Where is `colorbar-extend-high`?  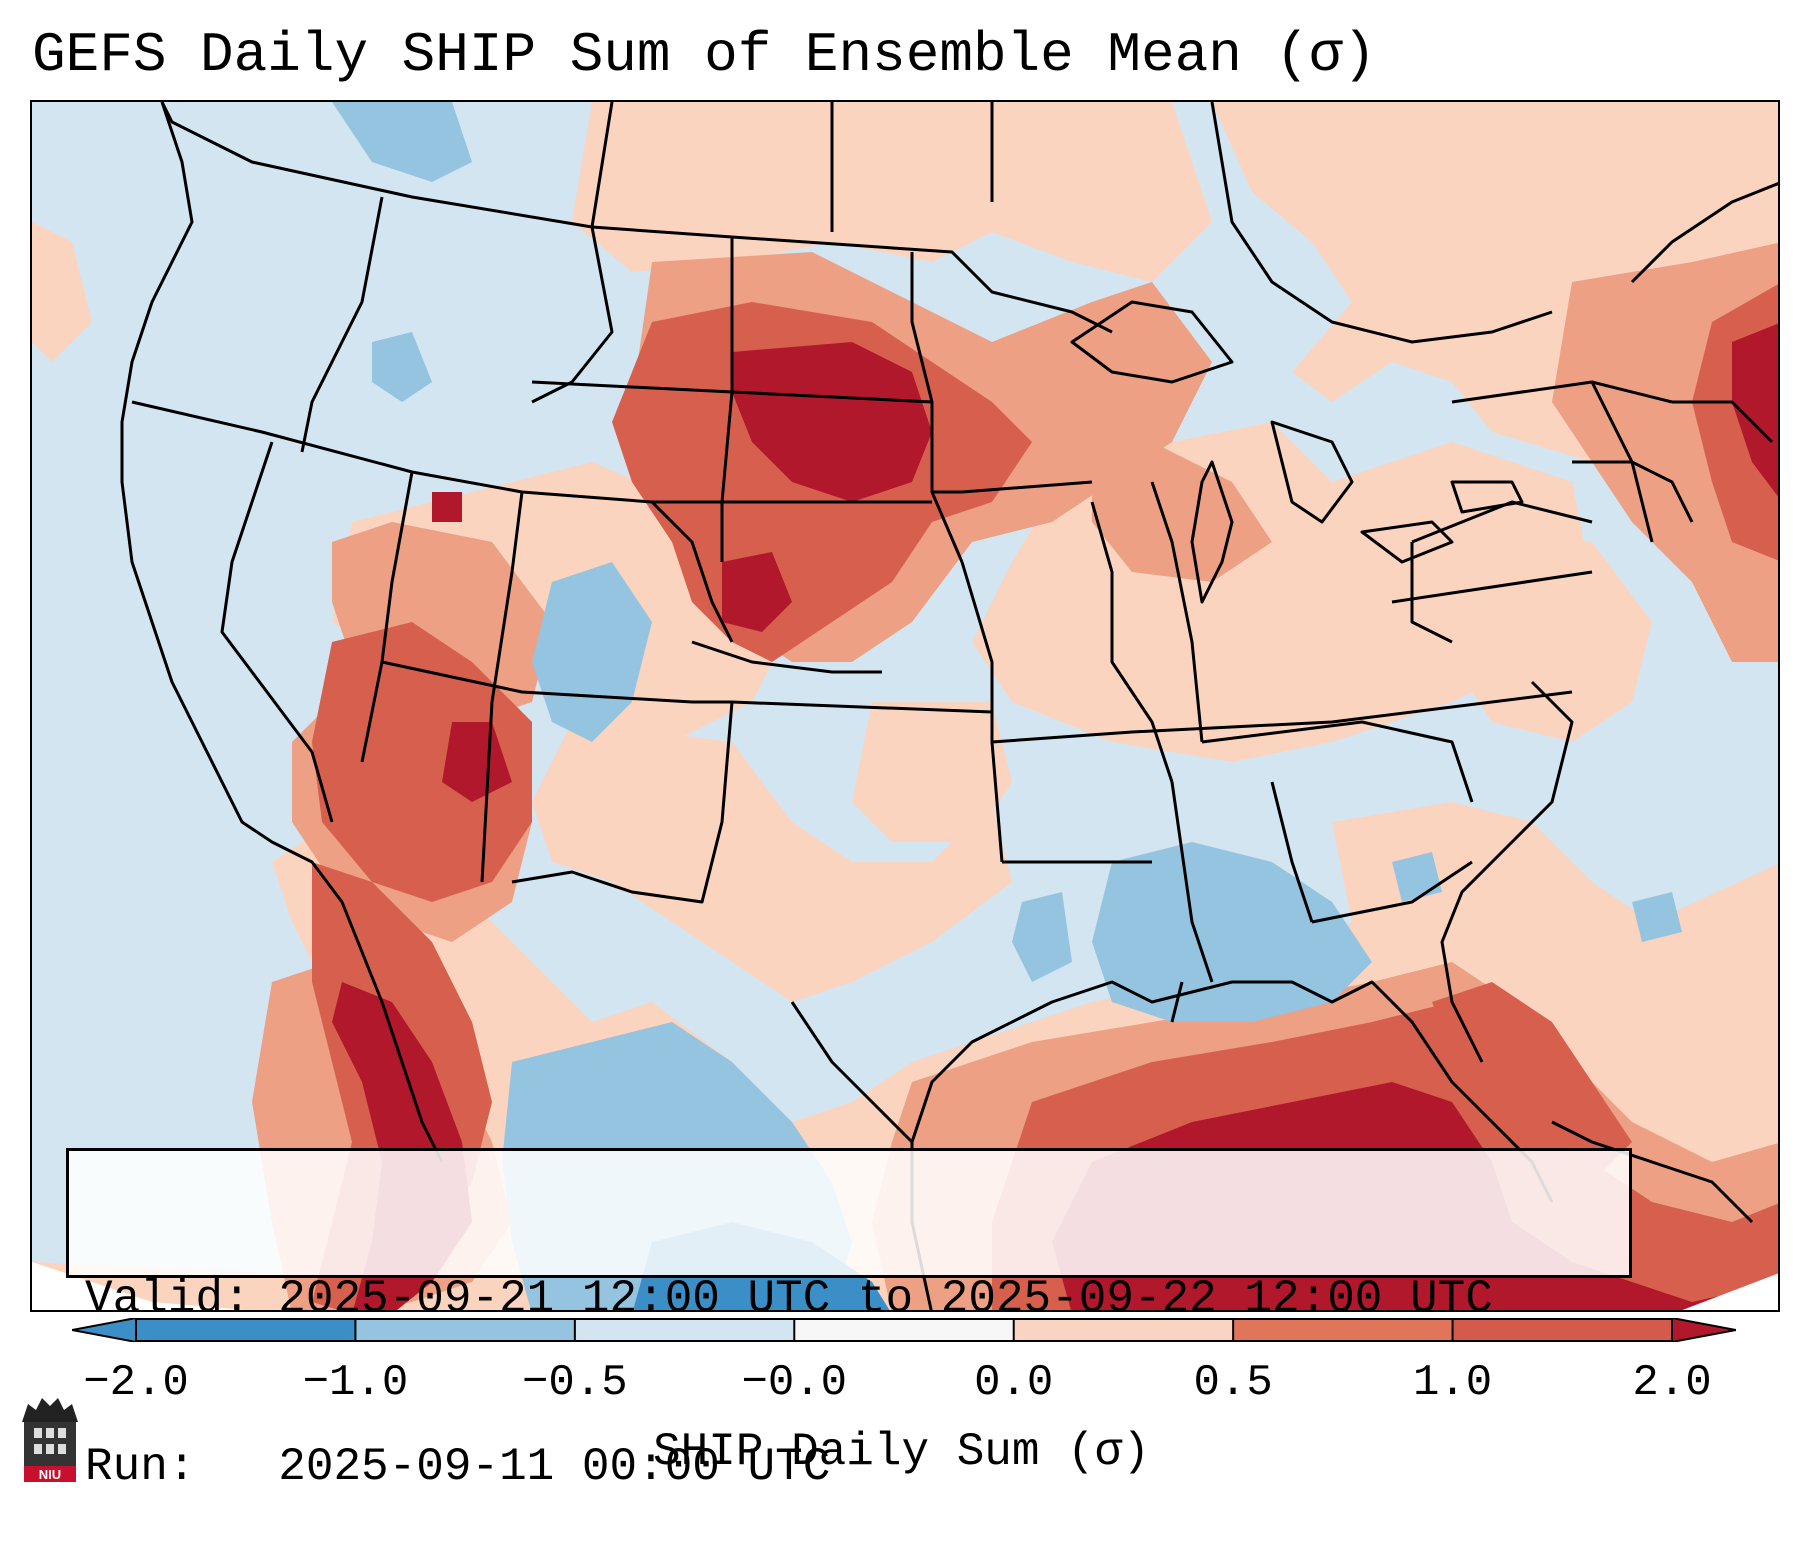 colorbar-extend-high is located at coordinates (1703, 1330).